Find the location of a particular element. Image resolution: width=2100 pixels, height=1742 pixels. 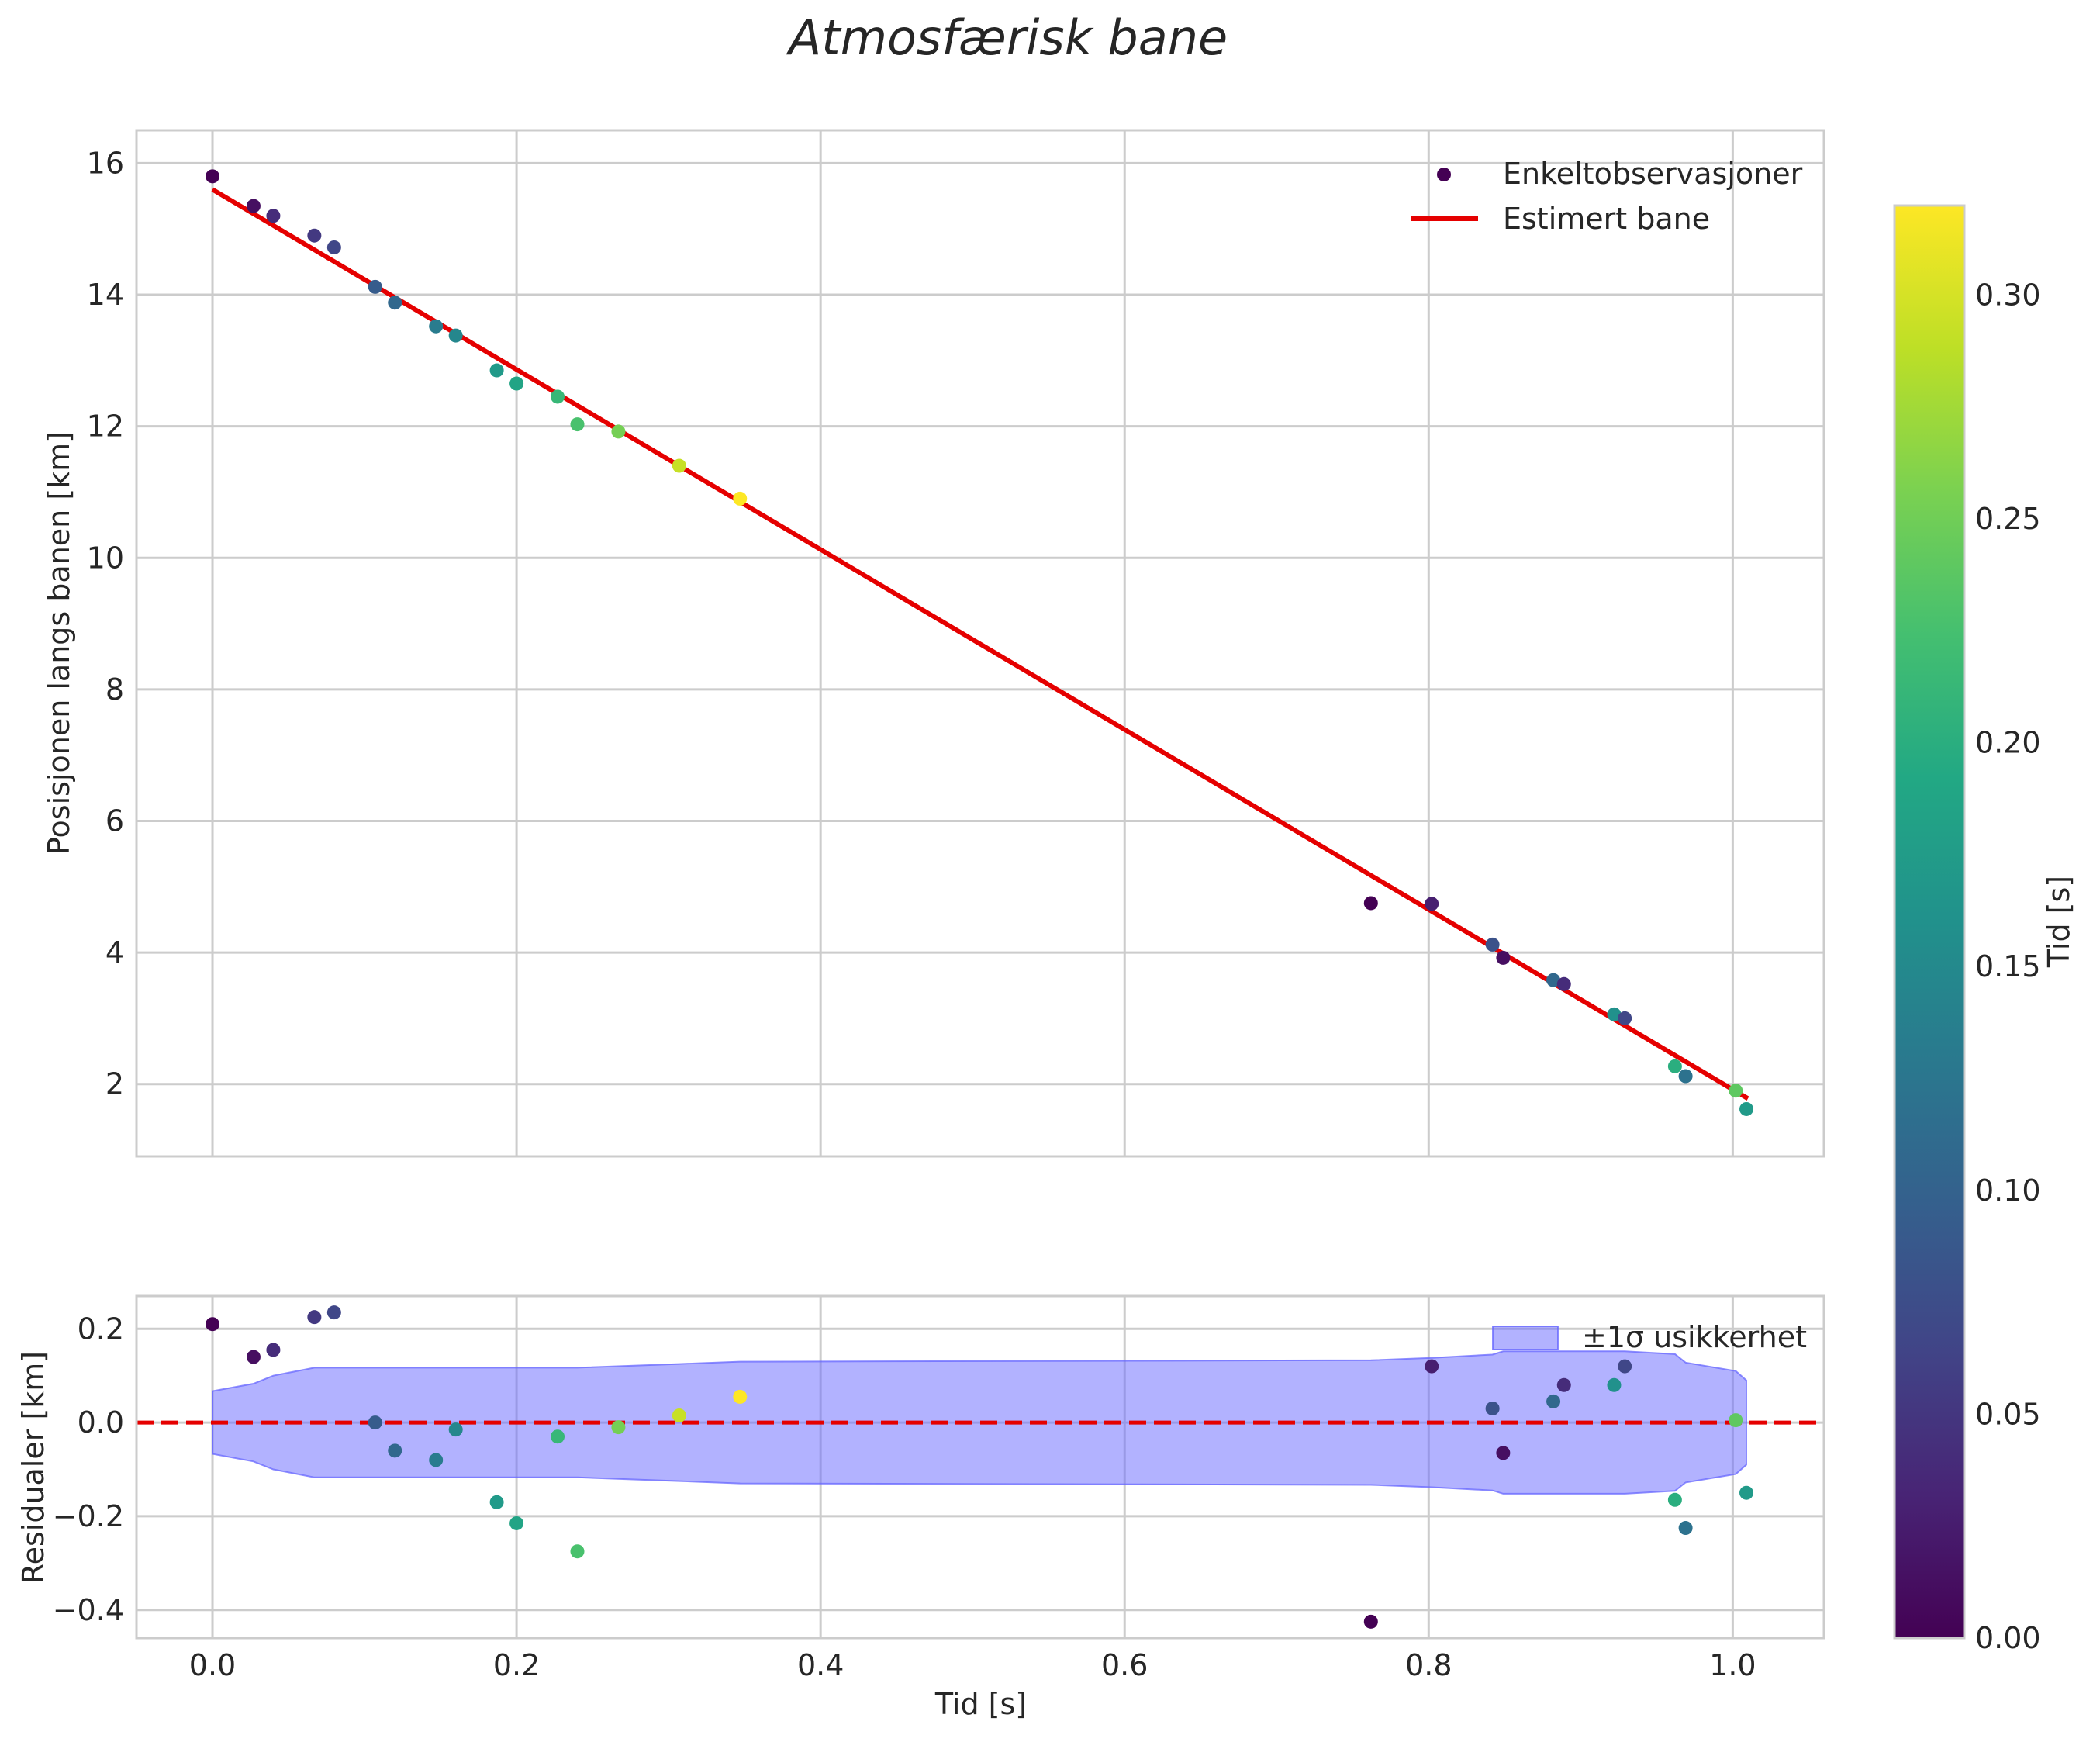

legend-band-marker is located at coordinates (1525, 1338).